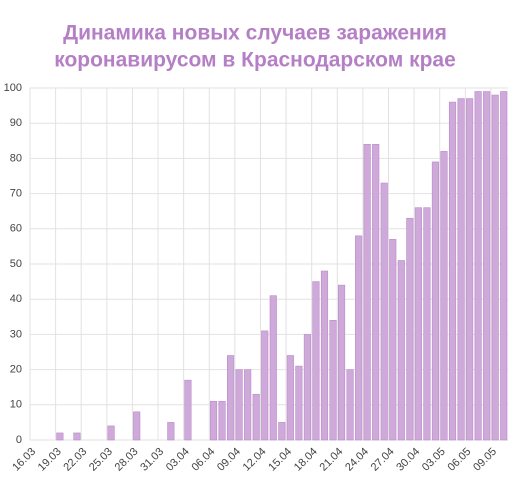 The height and width of the screenshot is (488, 512). I want to click on y-tick-label: 20, so click(16, 370).